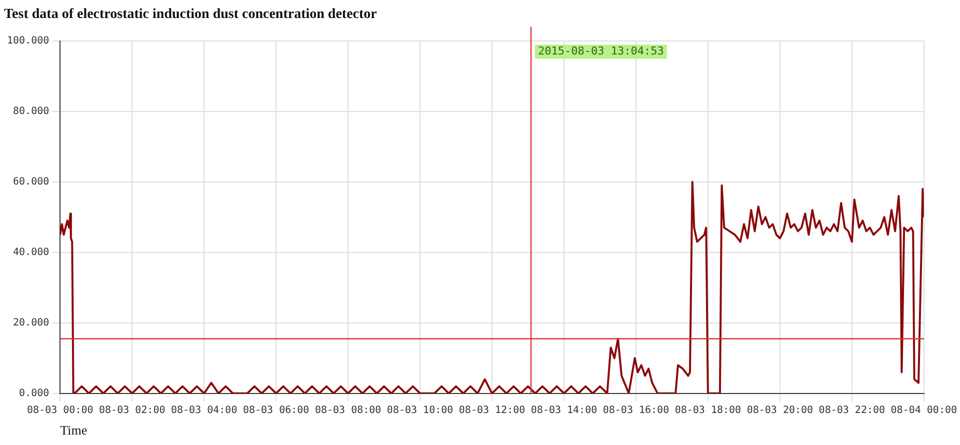 This screenshot has width=960, height=445. Describe the element at coordinates (60, 410) in the screenshot. I see `x-tick-label: 08-03 00:00` at that location.